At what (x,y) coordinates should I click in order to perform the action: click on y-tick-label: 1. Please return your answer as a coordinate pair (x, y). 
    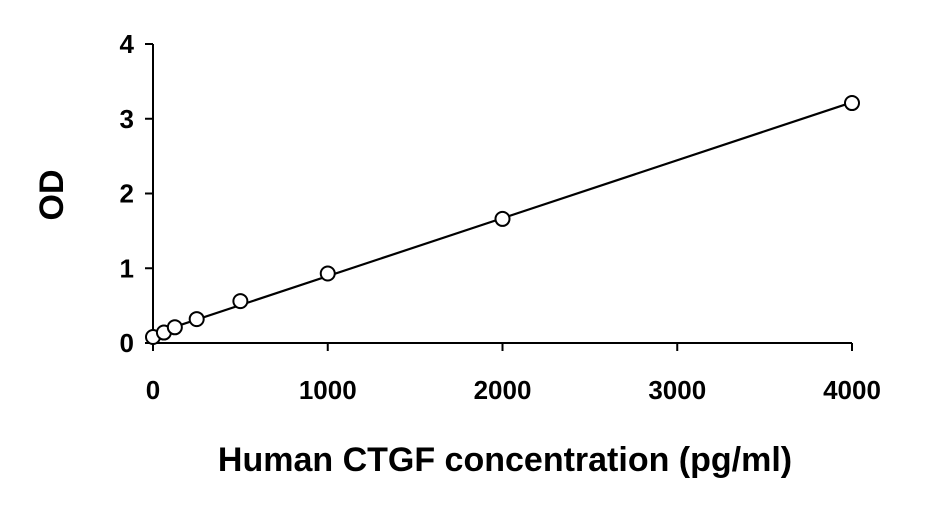
    Looking at the image, I should click on (127, 268).